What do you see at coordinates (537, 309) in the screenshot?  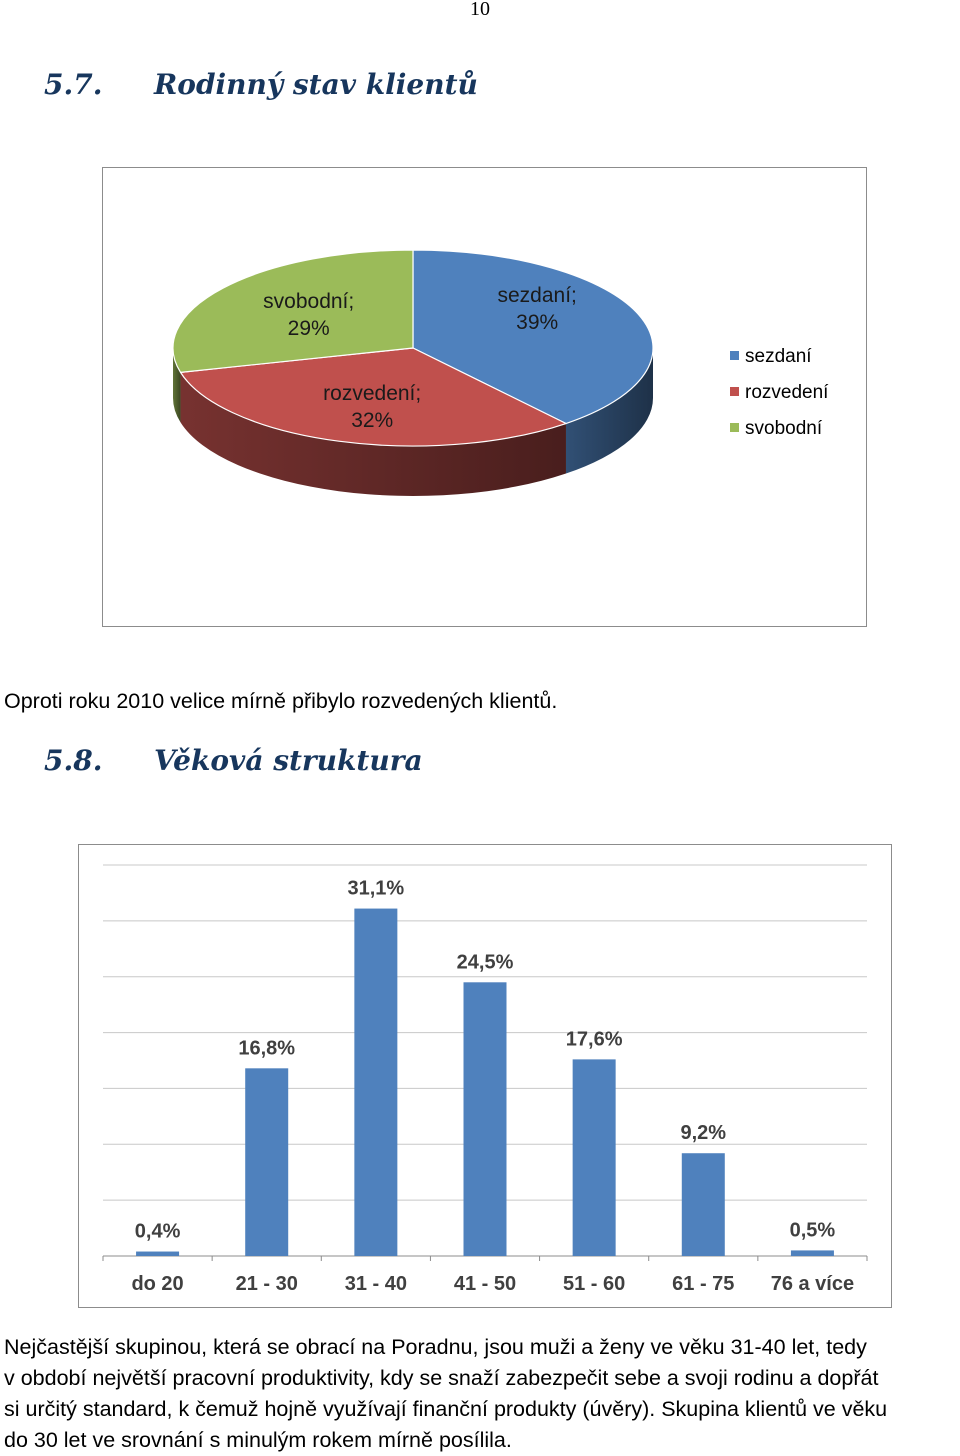 I see `pie-data-label: sezdaní; 39%` at bounding box center [537, 309].